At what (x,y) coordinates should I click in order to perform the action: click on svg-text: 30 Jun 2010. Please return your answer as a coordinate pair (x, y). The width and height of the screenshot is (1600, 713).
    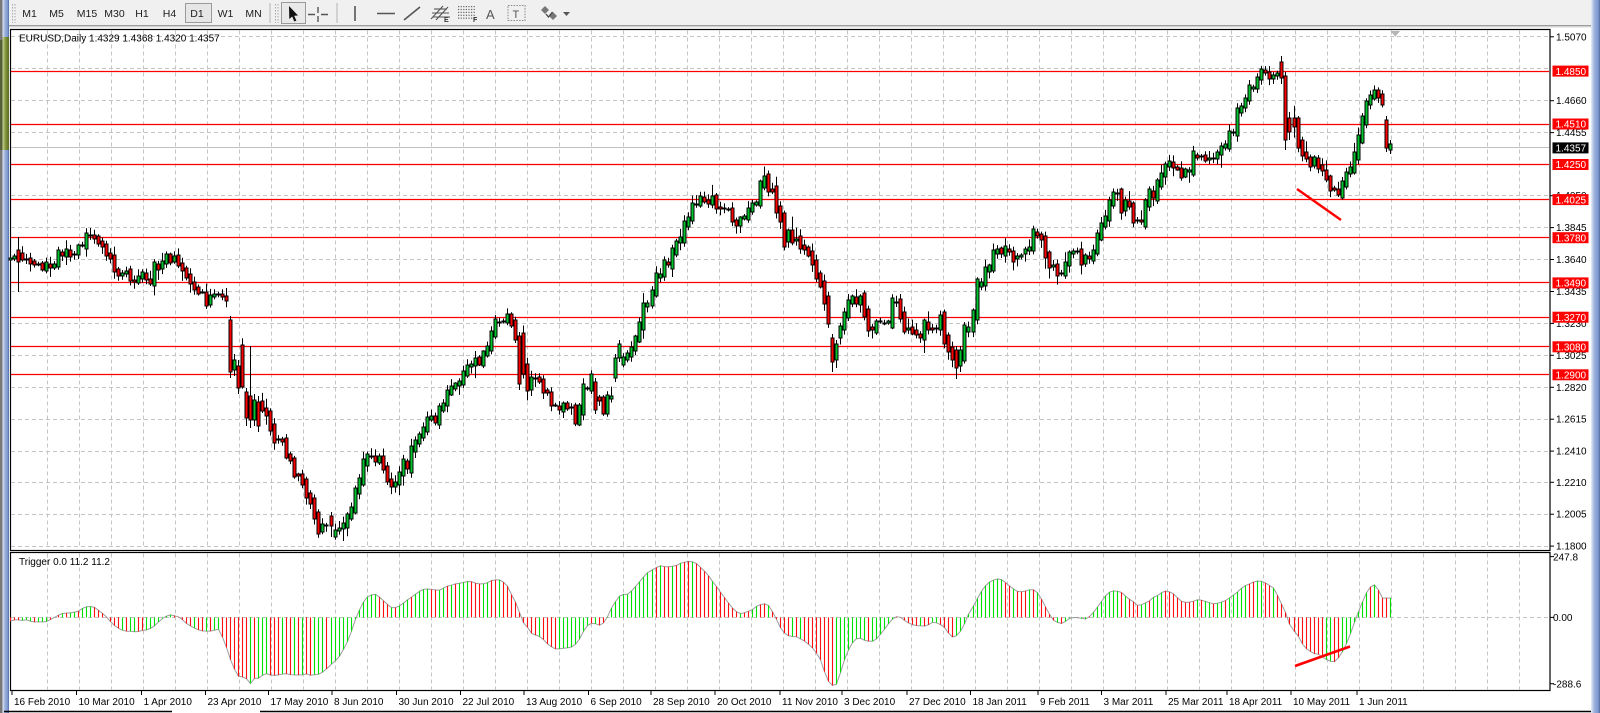
    Looking at the image, I should click on (426, 702).